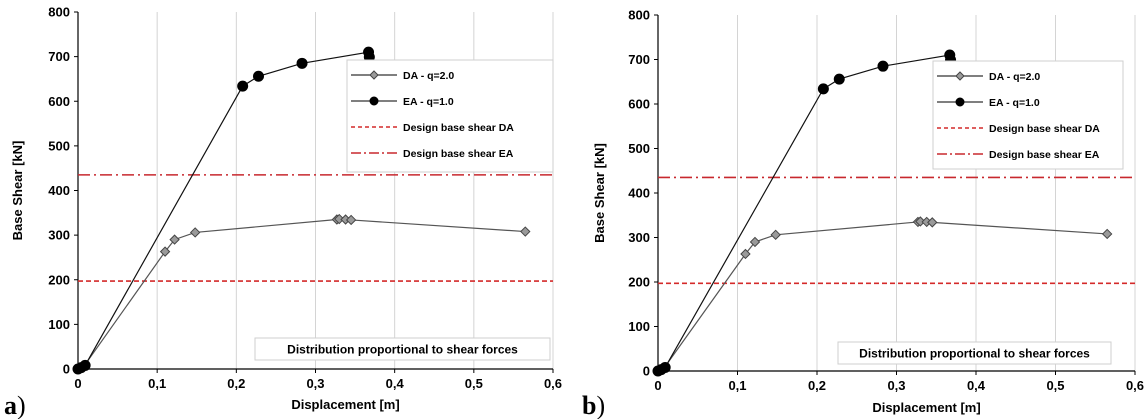 This screenshot has width=1146, height=419. Describe the element at coordinates (589, 405) in the screenshot. I see `panel-letter: b` at that location.